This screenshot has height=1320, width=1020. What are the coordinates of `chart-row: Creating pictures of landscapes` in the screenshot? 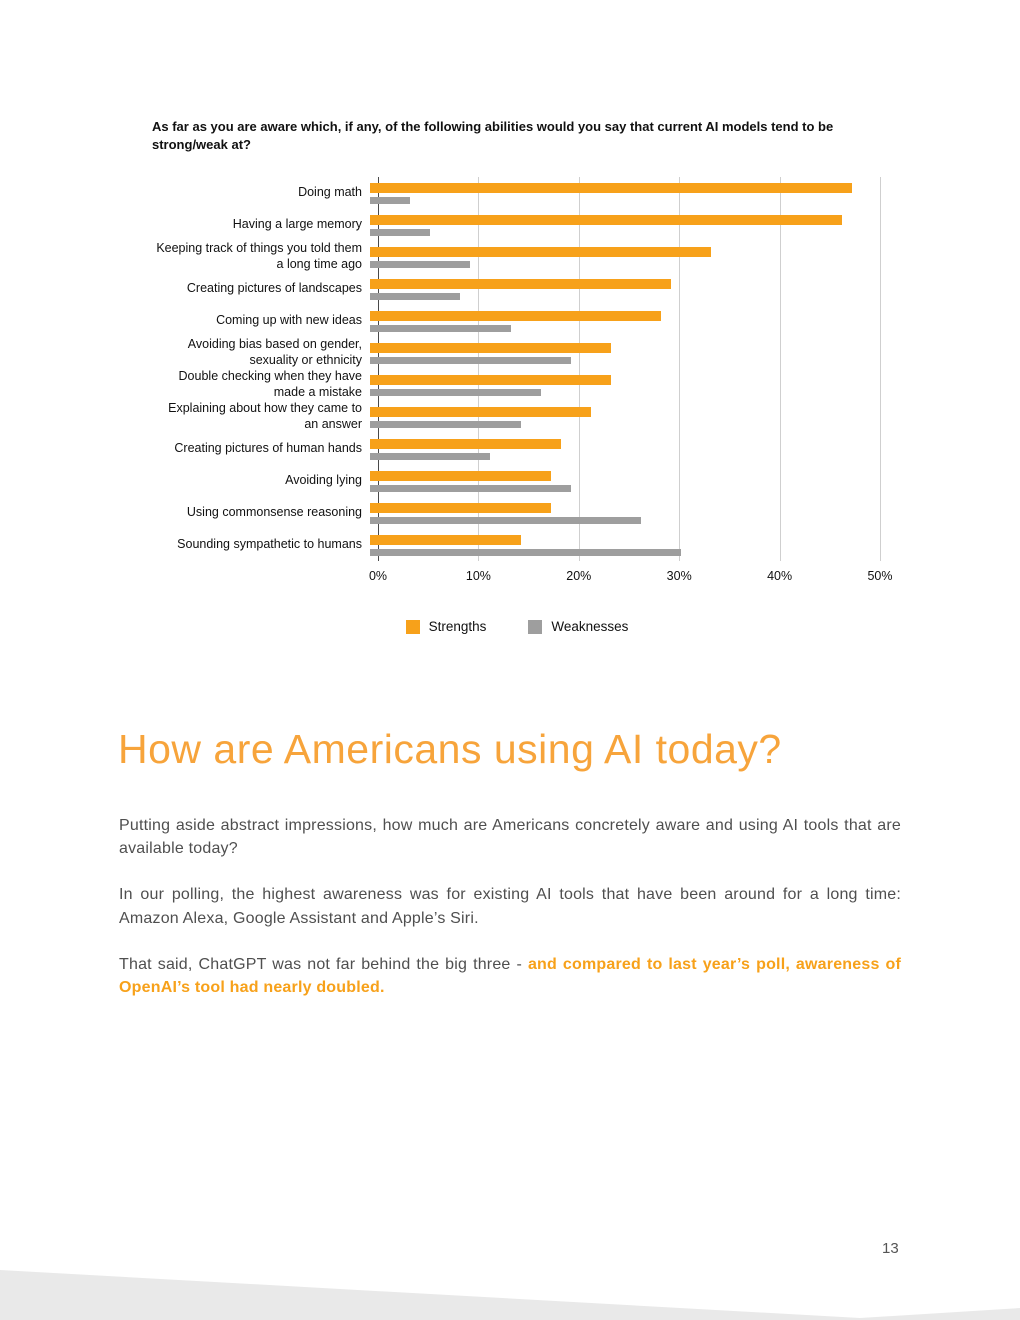 It's located at (517, 289).